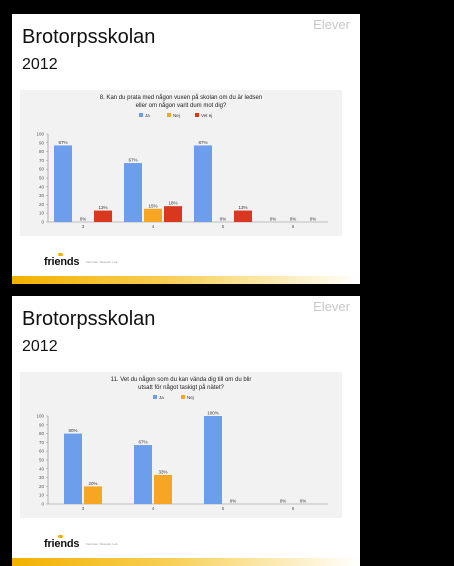  What do you see at coordinates (181, 387) in the screenshot?
I see `chart-title-line: utsatt för något taskigt på nätet?` at bounding box center [181, 387].